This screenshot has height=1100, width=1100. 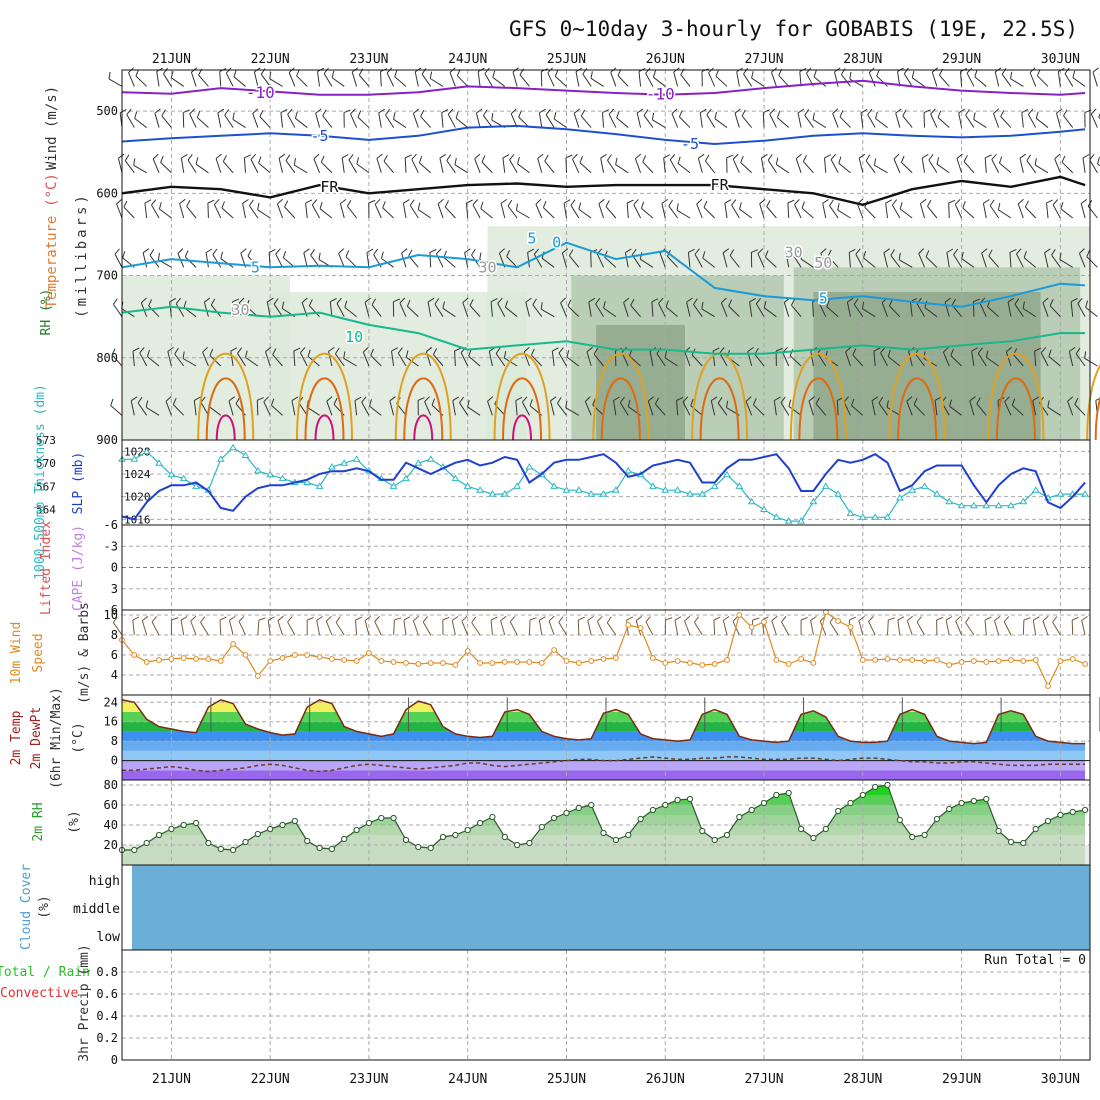 I want to click on li-tick-label: -3, so click(x=111, y=546).